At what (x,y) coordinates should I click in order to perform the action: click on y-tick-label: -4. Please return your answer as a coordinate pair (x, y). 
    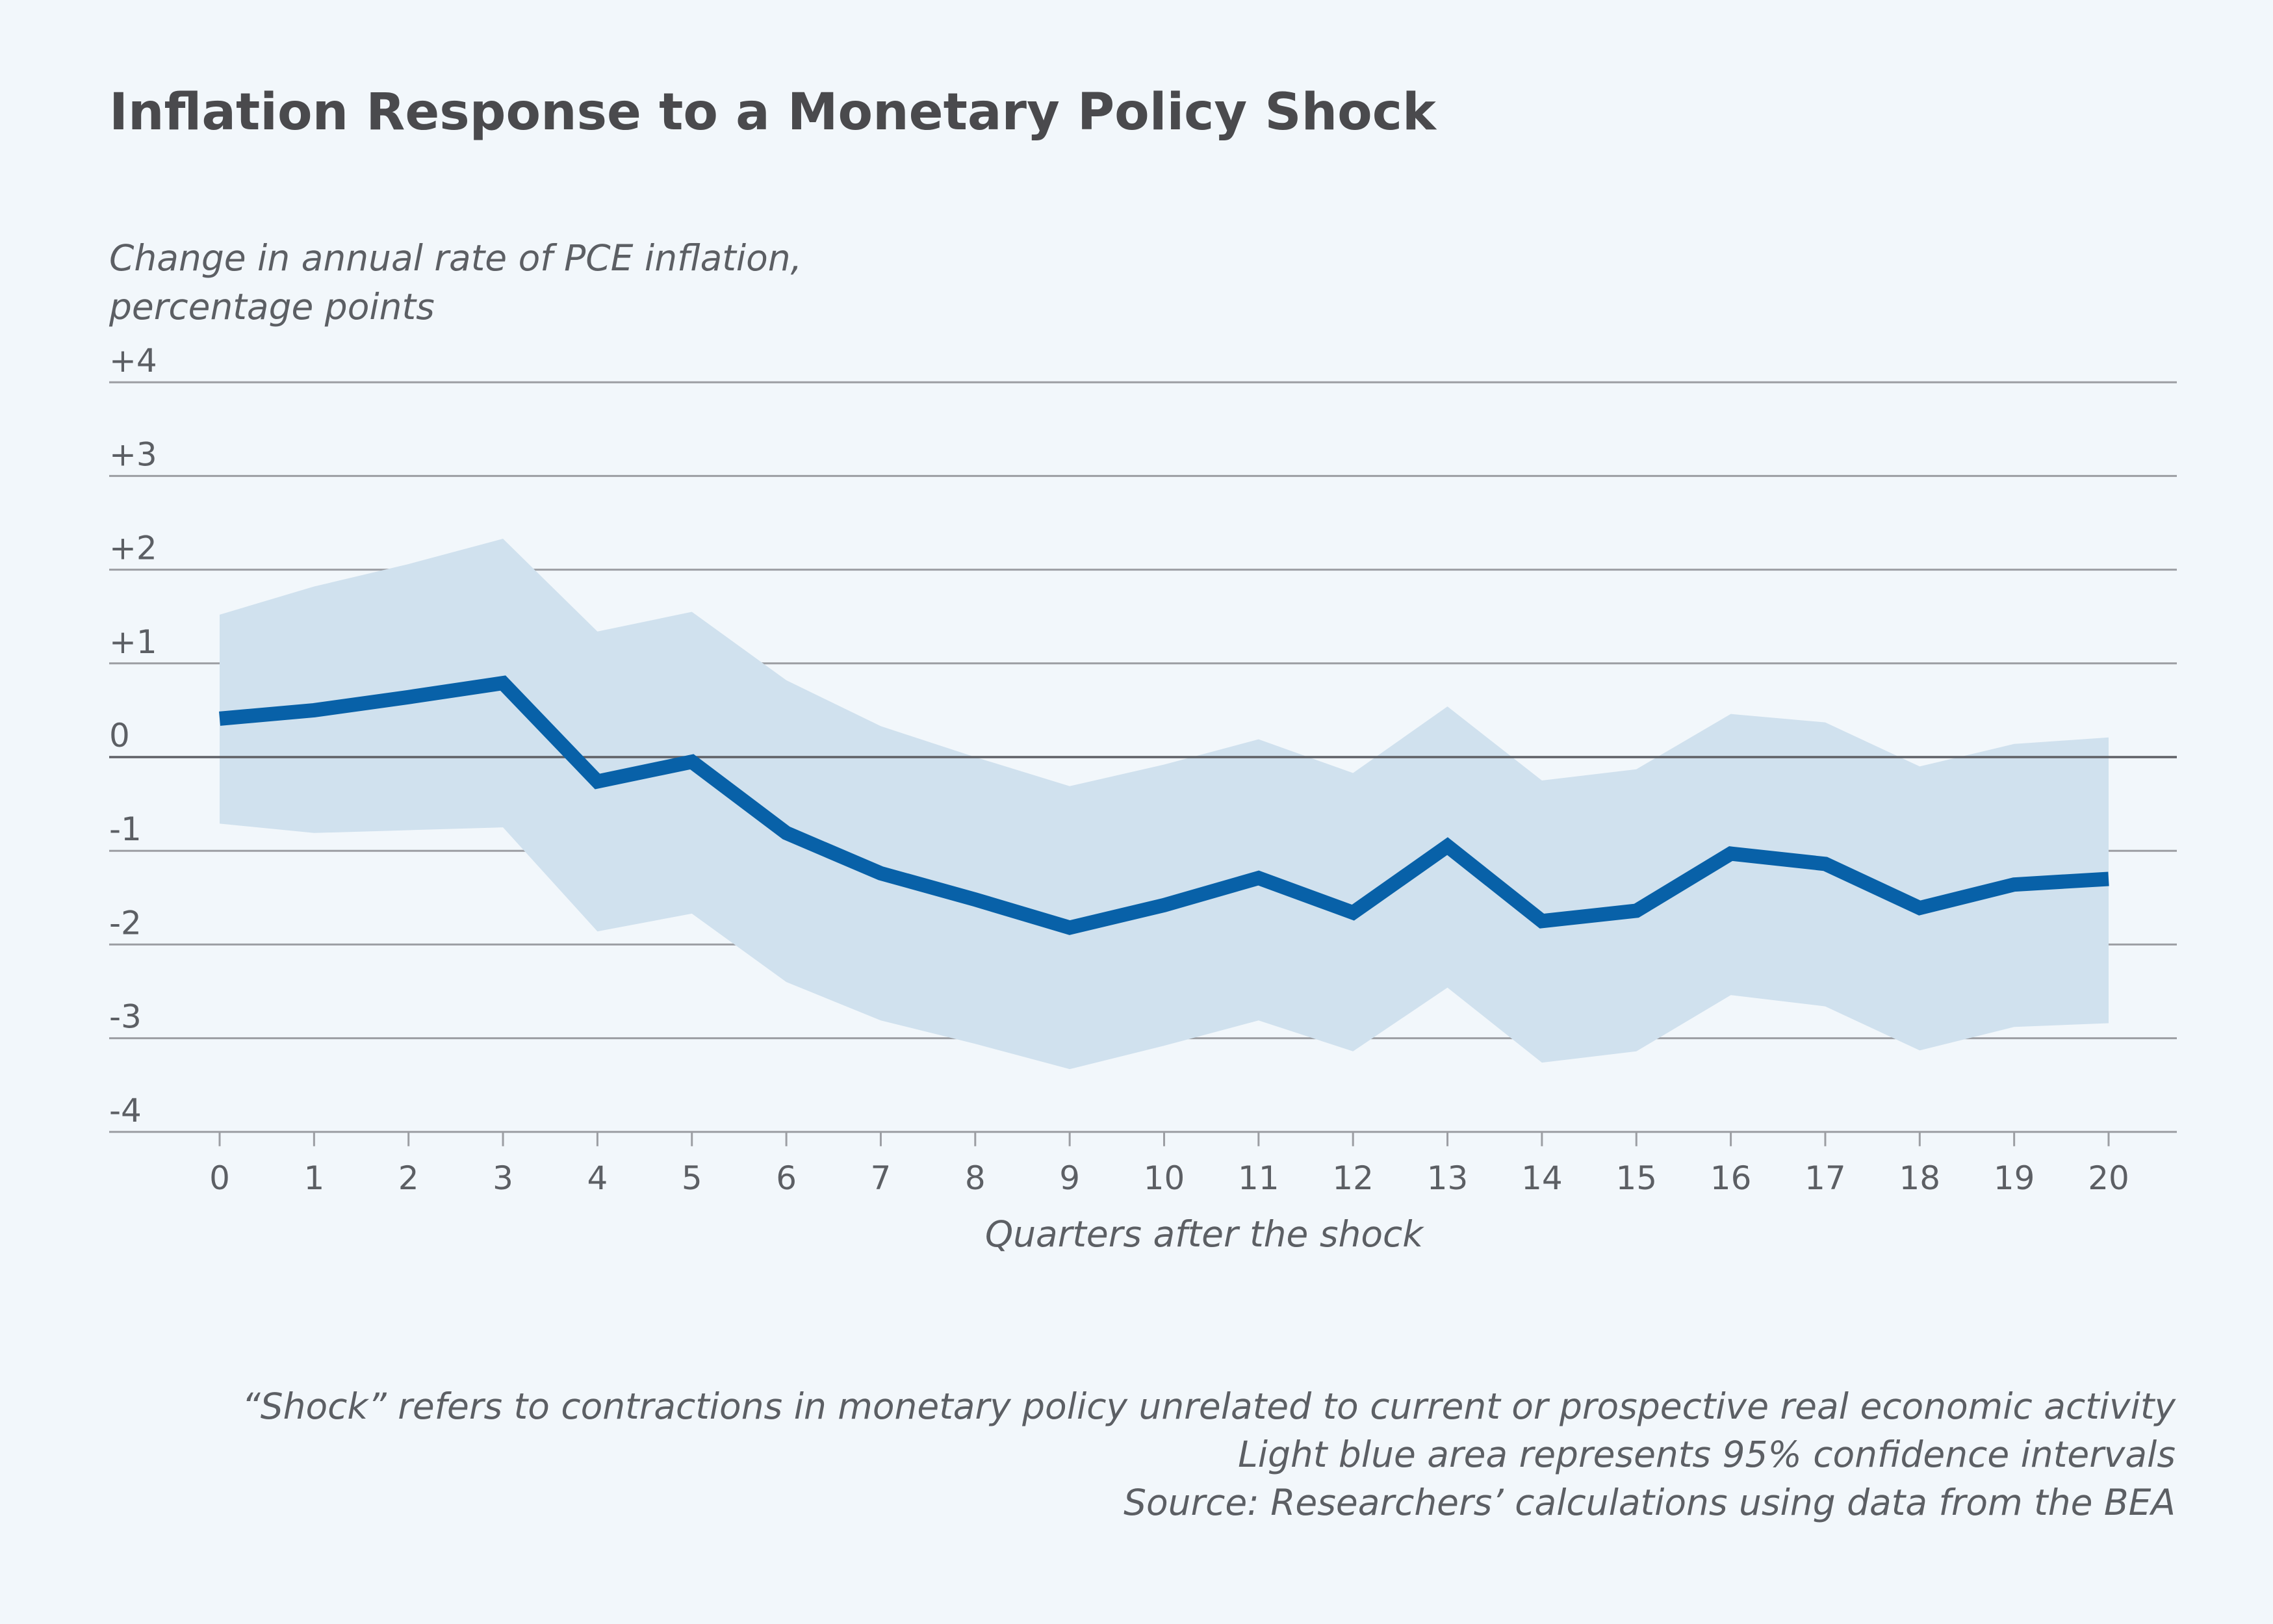
    Looking at the image, I should click on (125, 1110).